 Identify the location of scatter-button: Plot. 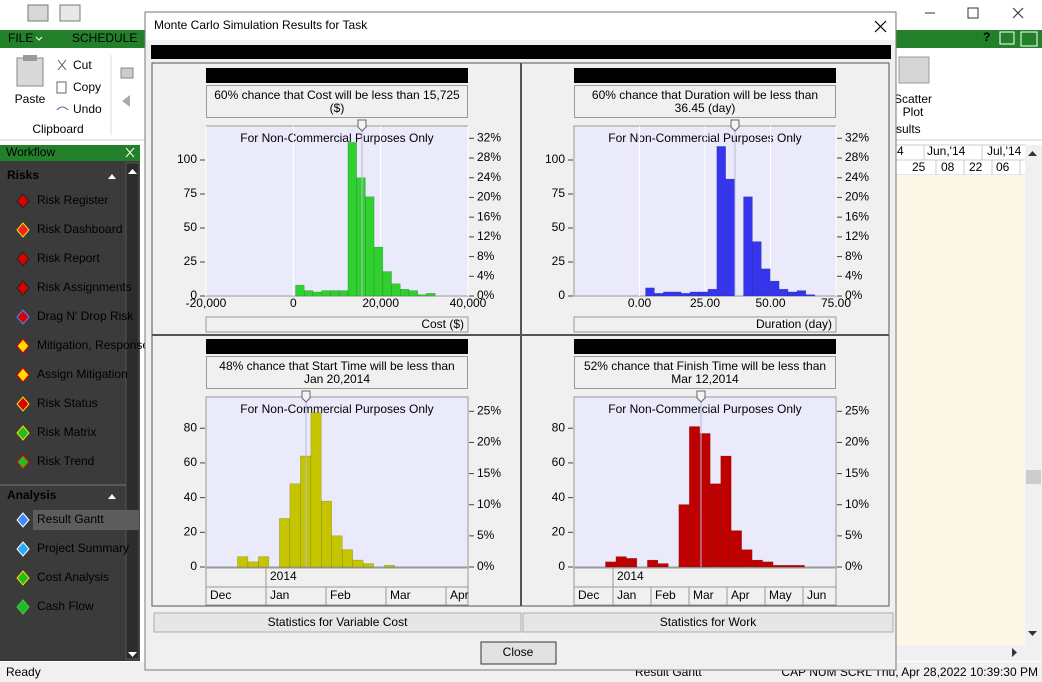
(913, 112).